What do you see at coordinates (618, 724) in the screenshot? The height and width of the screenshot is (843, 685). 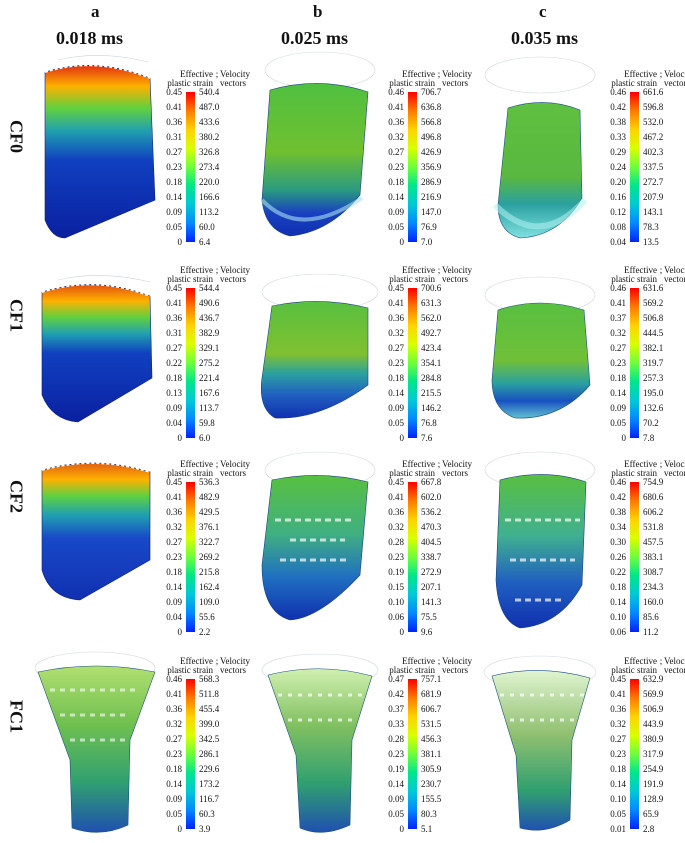 I see `strain-tick: 0.32` at bounding box center [618, 724].